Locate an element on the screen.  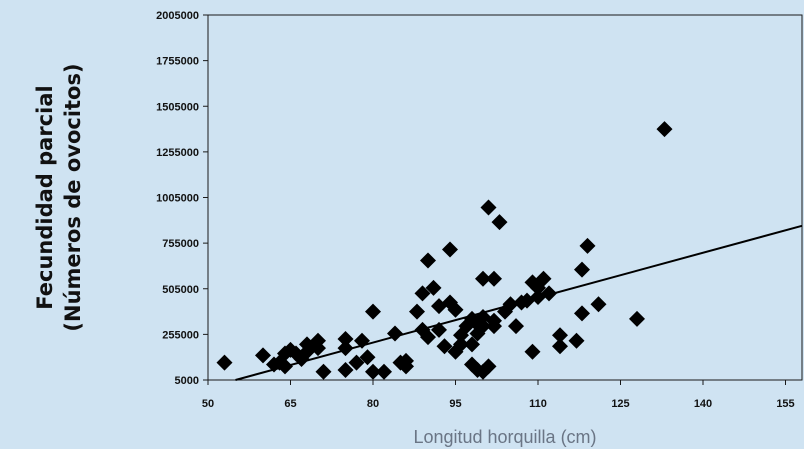
y-tick-label: 5000 is located at coordinates (187, 381).